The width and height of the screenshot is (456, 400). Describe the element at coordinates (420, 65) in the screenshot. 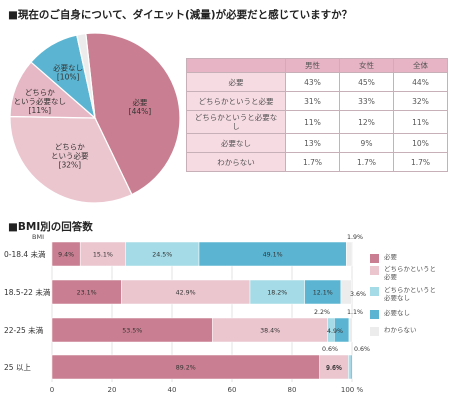

I see `table-header-total: 全体` at that location.